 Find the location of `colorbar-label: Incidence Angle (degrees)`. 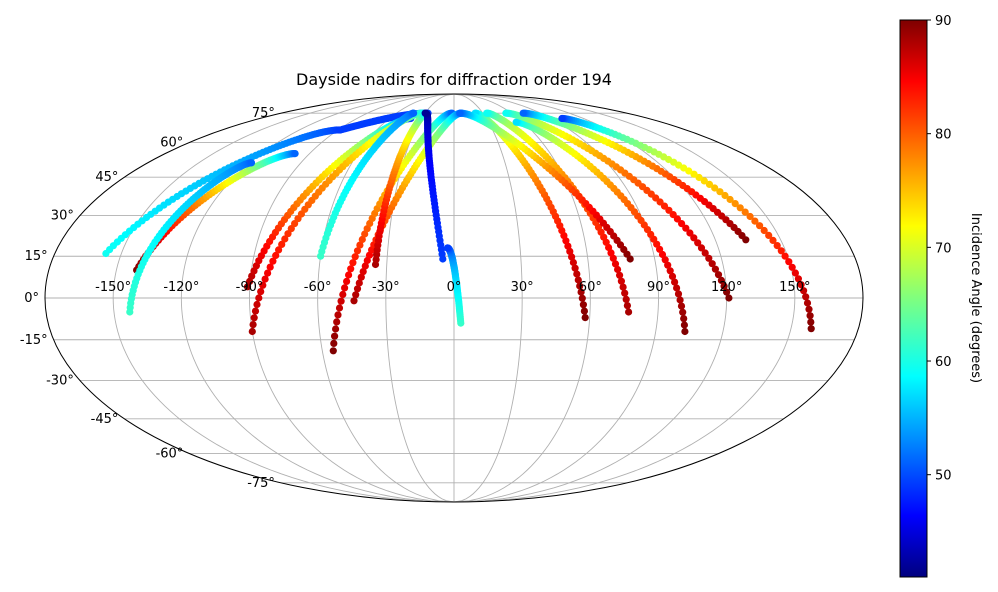

colorbar-label: Incidence Angle (degrees) is located at coordinates (975, 298).